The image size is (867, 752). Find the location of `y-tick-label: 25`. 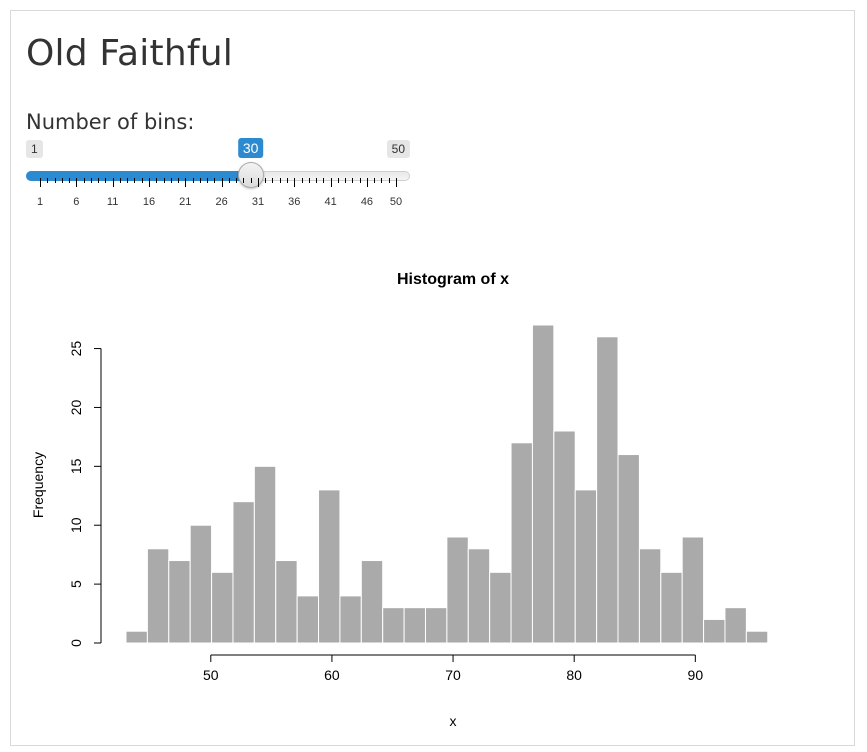

y-tick-label: 25 is located at coordinates (76, 349).